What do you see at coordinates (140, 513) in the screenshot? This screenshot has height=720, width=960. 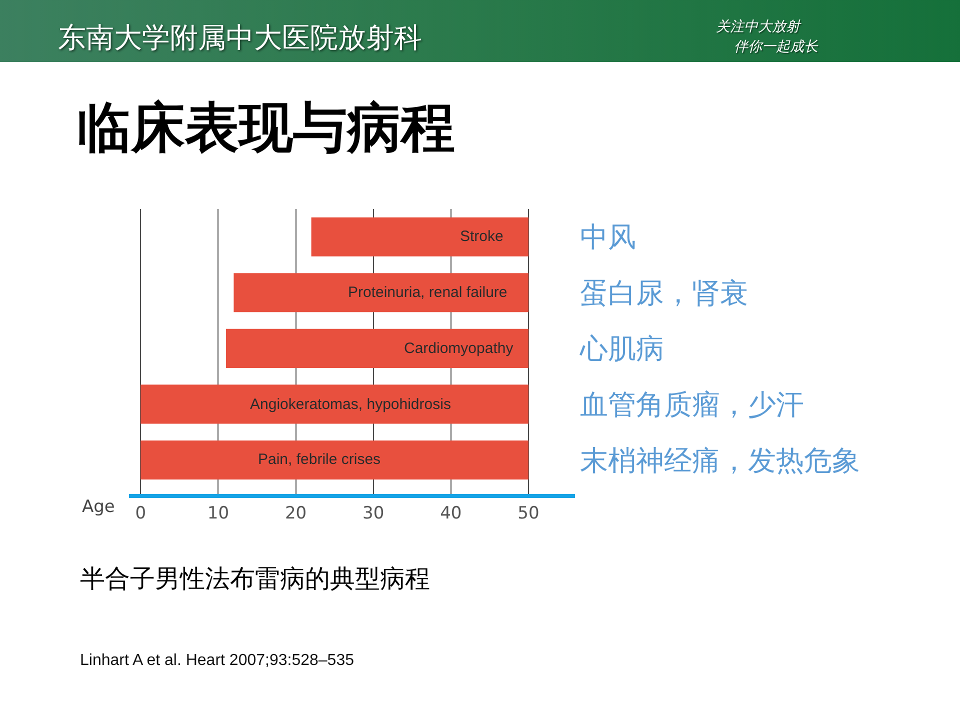 I see `x-tick-label: 0` at bounding box center [140, 513].